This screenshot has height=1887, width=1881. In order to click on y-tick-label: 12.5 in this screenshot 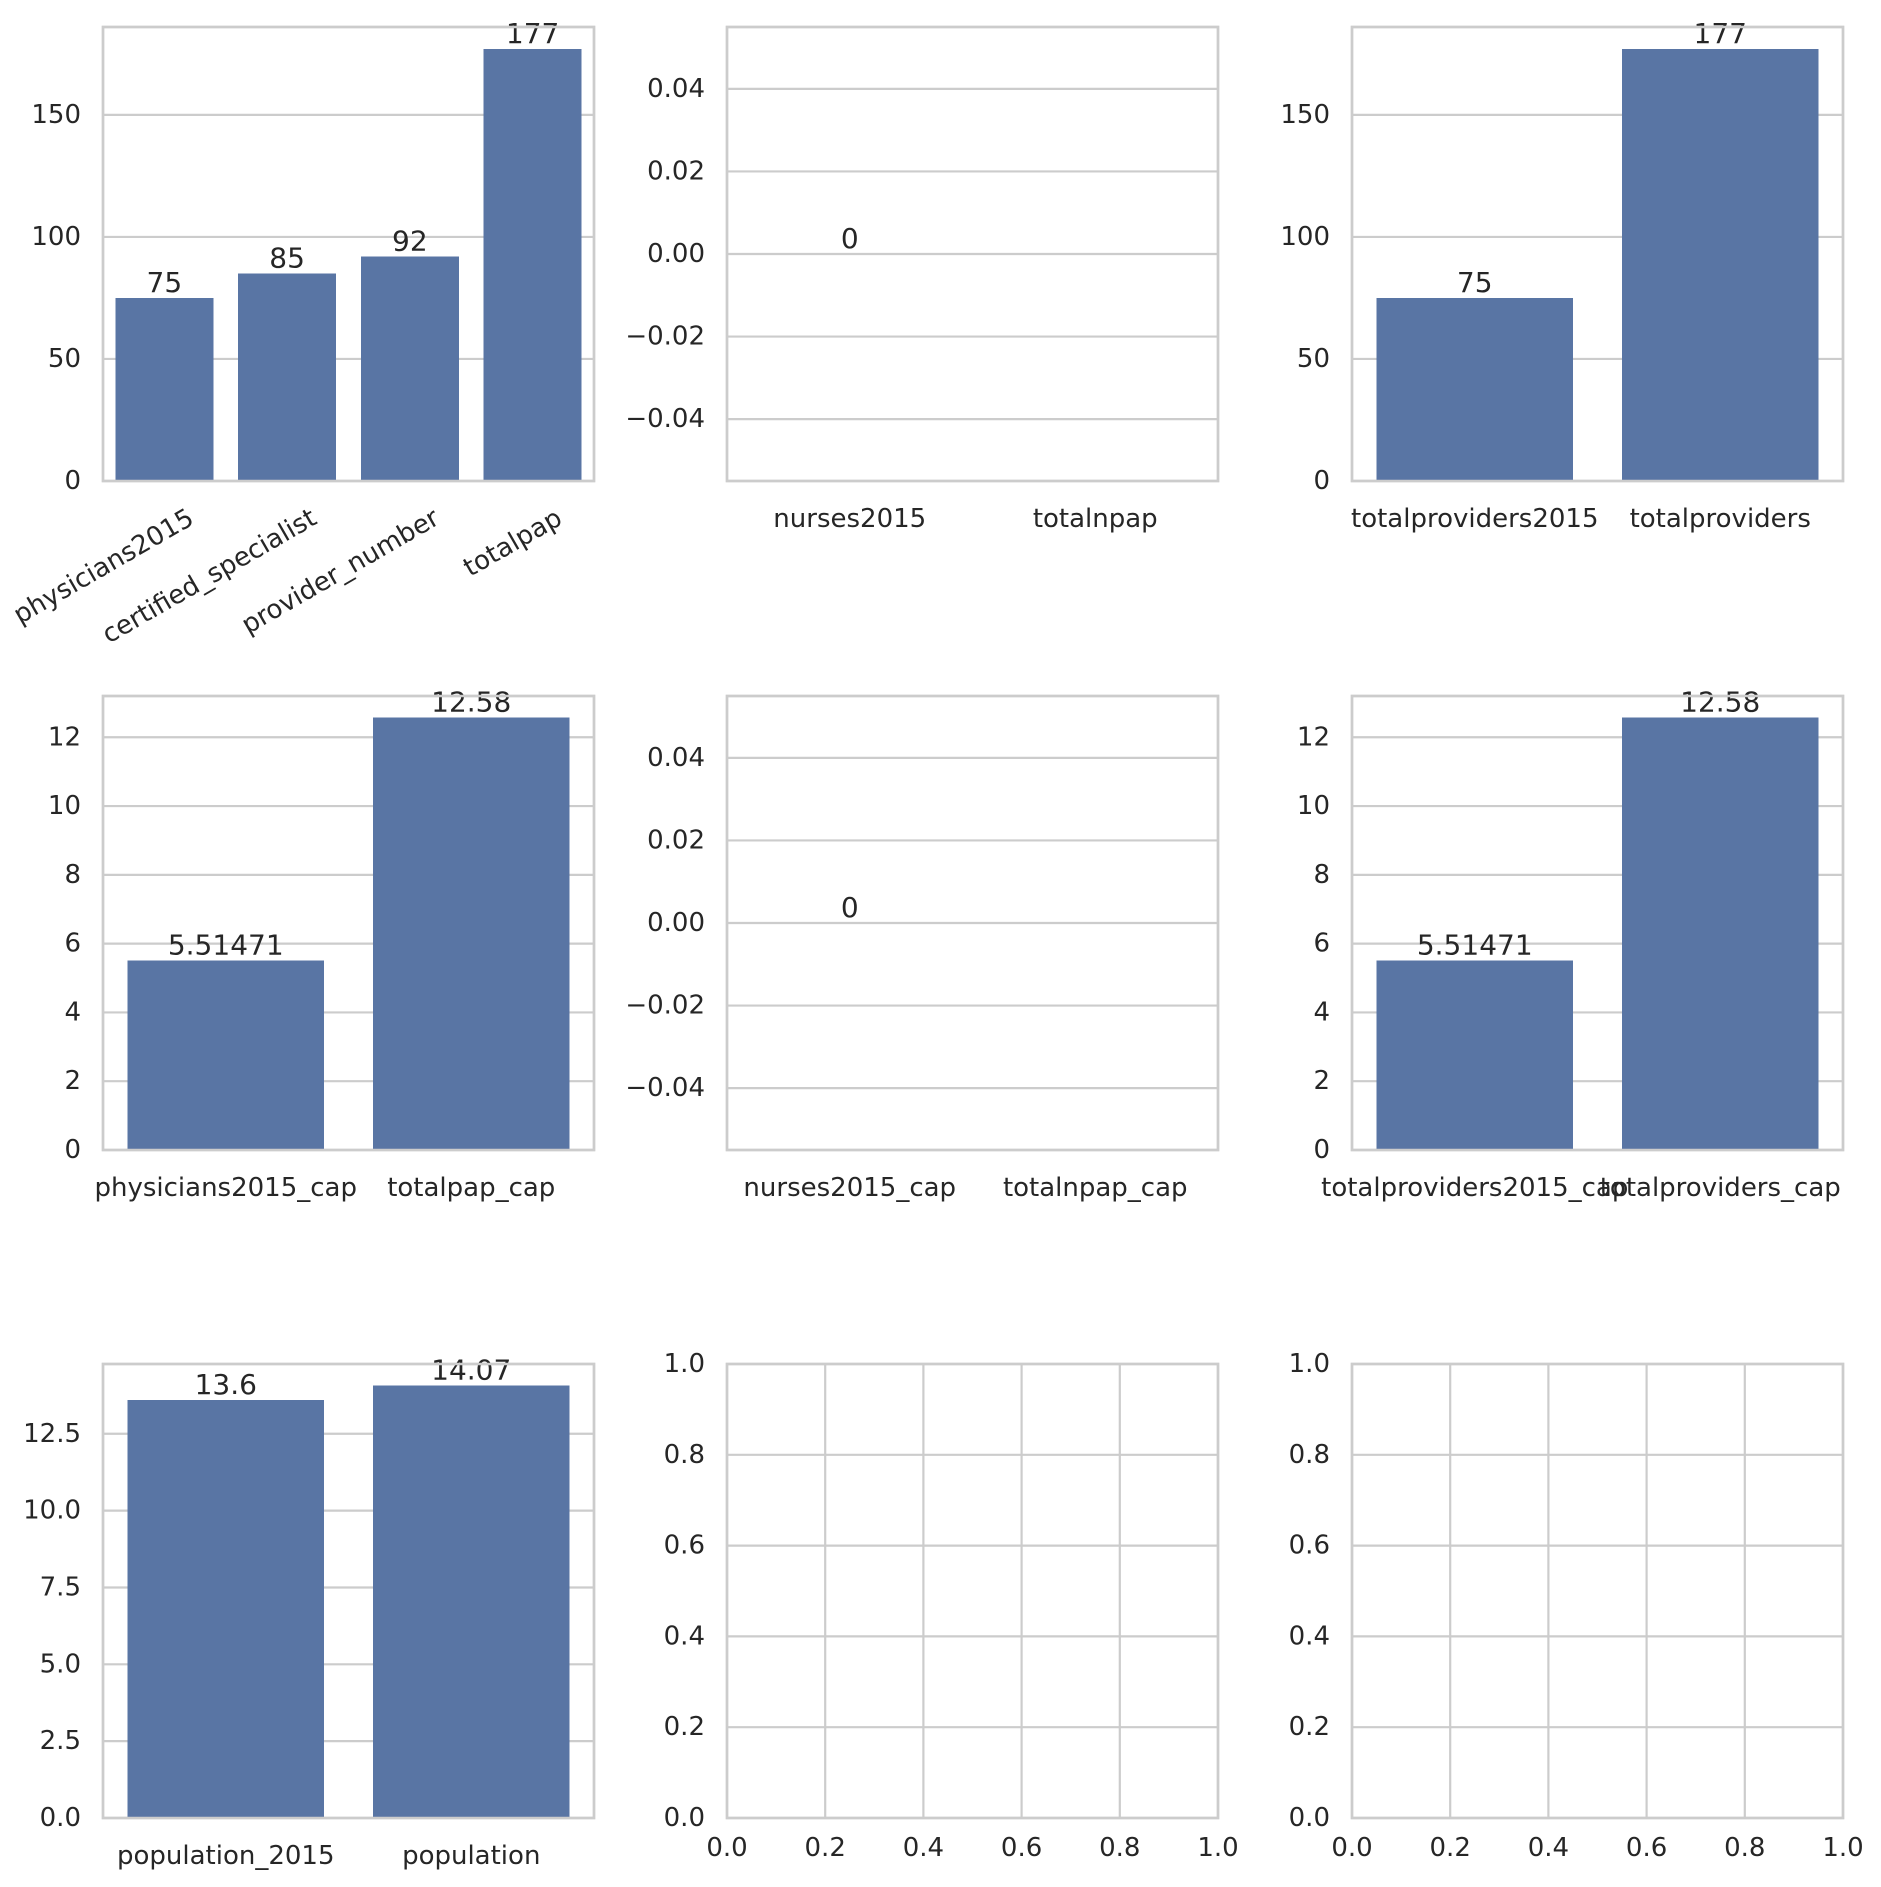, I will do `click(52, 1434)`.